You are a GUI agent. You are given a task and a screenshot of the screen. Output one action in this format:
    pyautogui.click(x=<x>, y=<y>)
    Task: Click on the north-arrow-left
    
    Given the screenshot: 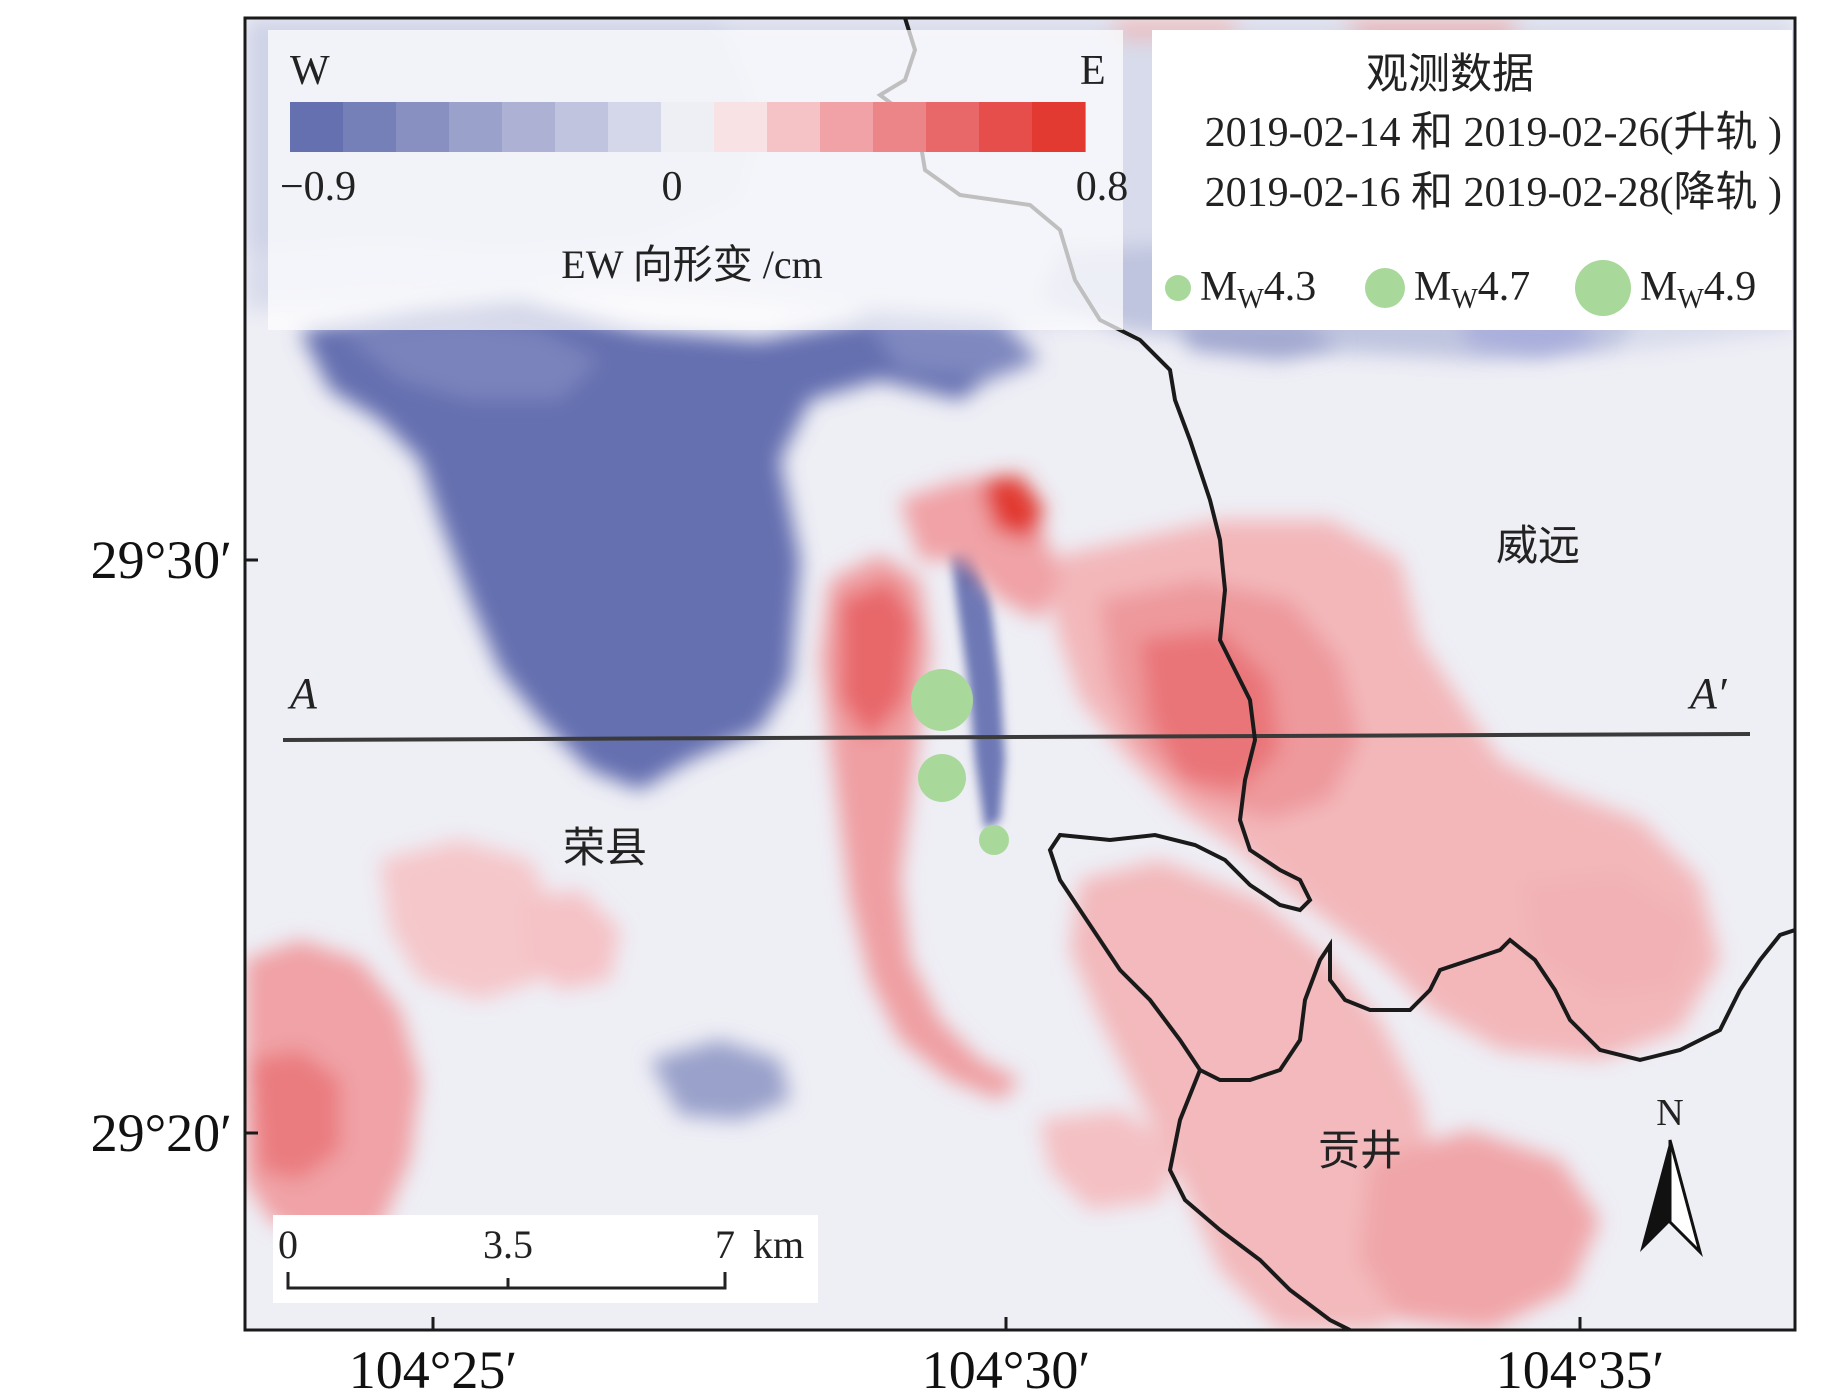 What is the action you would take?
    pyautogui.click(x=1655, y=1196)
    